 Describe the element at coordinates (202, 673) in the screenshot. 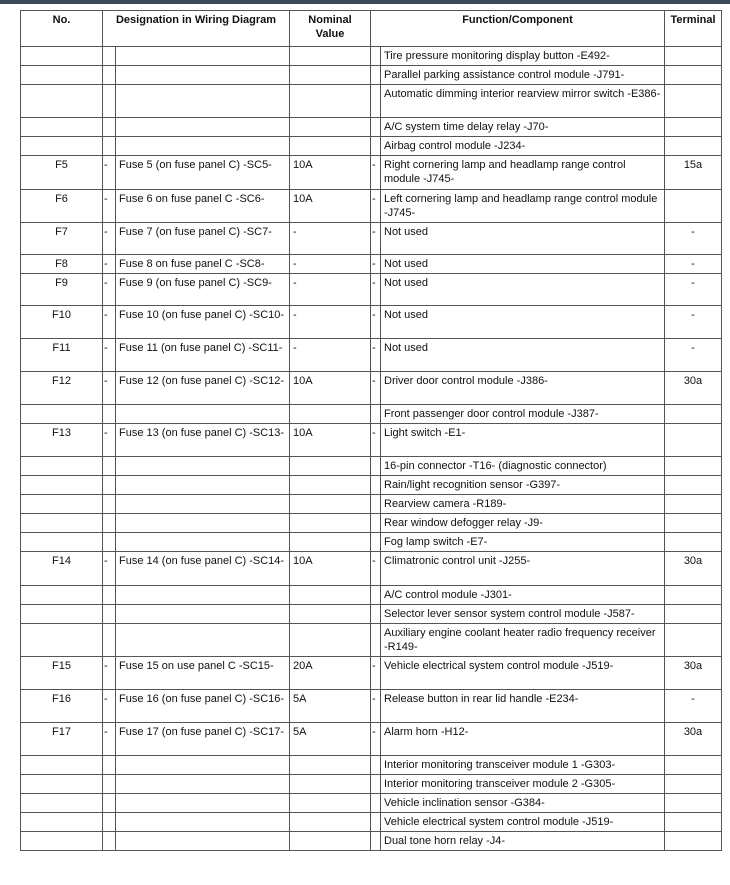

I see `designation-cell: Fuse 15 on use panel C -SC15-` at that location.